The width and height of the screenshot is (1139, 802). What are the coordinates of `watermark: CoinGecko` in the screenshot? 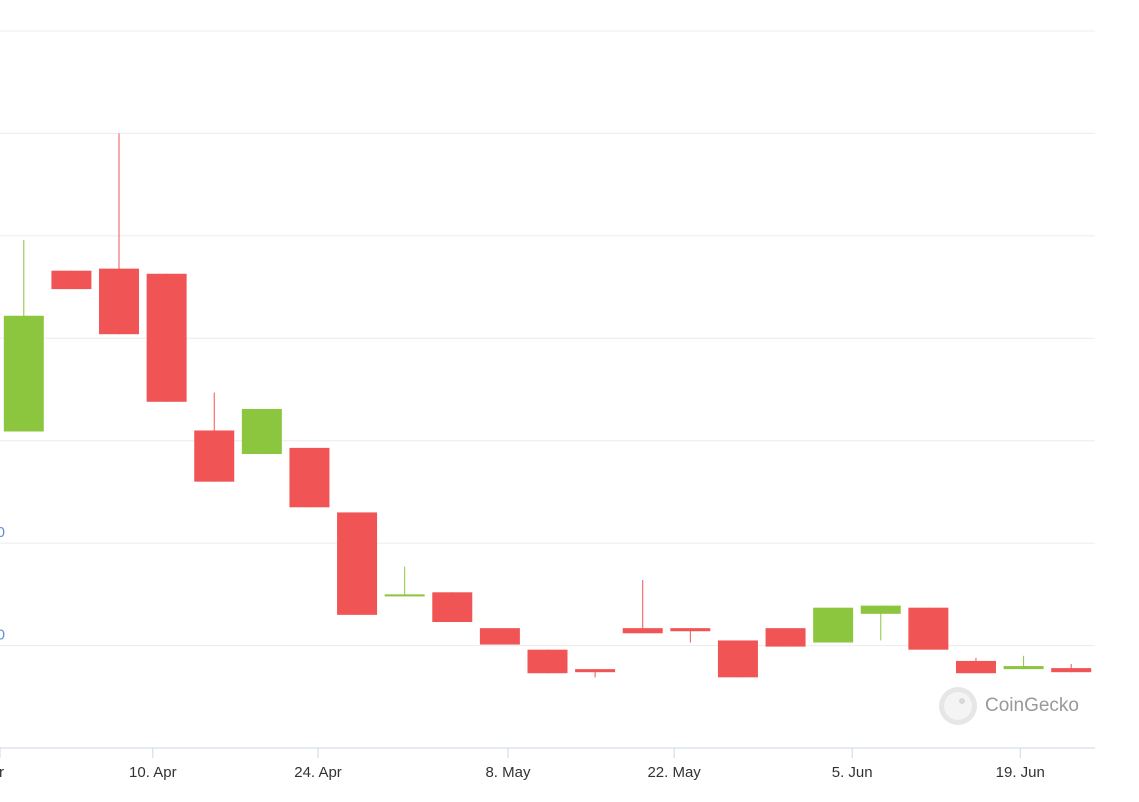 It's located at (1032, 705).